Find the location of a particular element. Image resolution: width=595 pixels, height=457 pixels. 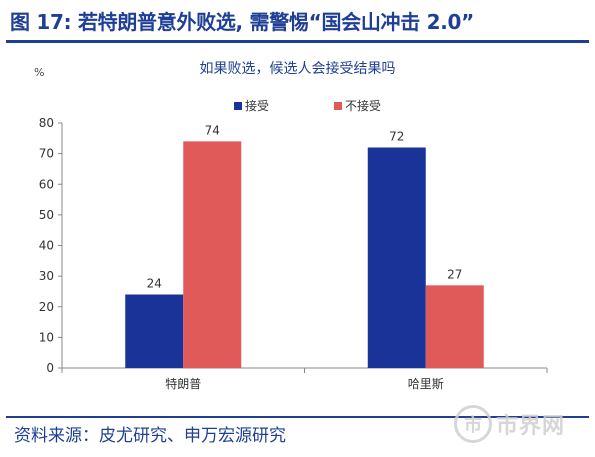

y-tick-label: 10 is located at coordinates (46, 337).